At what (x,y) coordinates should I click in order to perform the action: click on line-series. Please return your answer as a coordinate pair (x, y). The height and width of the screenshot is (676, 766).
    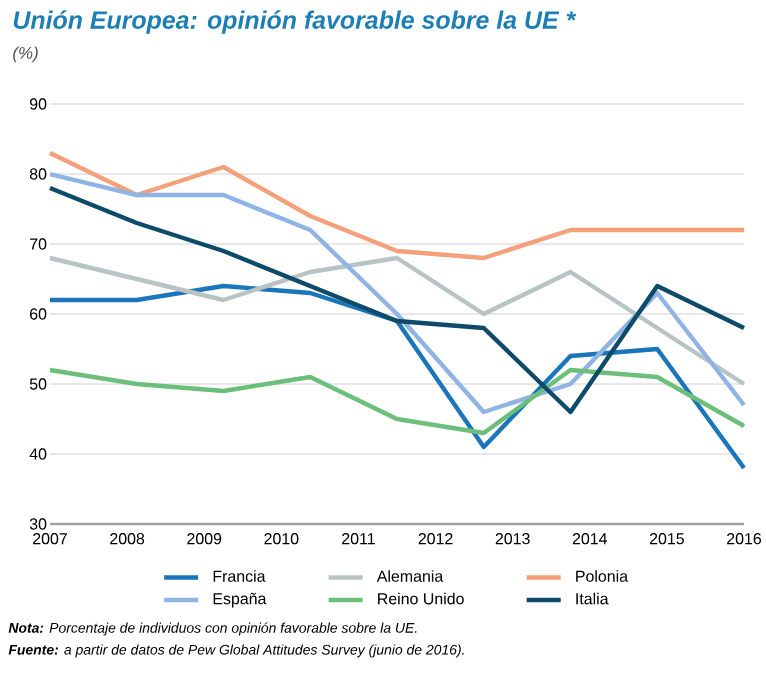
    Looking at the image, I should click on (397, 401).